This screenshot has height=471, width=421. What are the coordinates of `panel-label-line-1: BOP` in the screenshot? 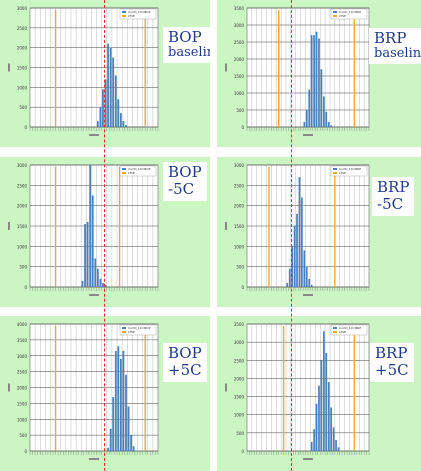 It's located at (185, 37).